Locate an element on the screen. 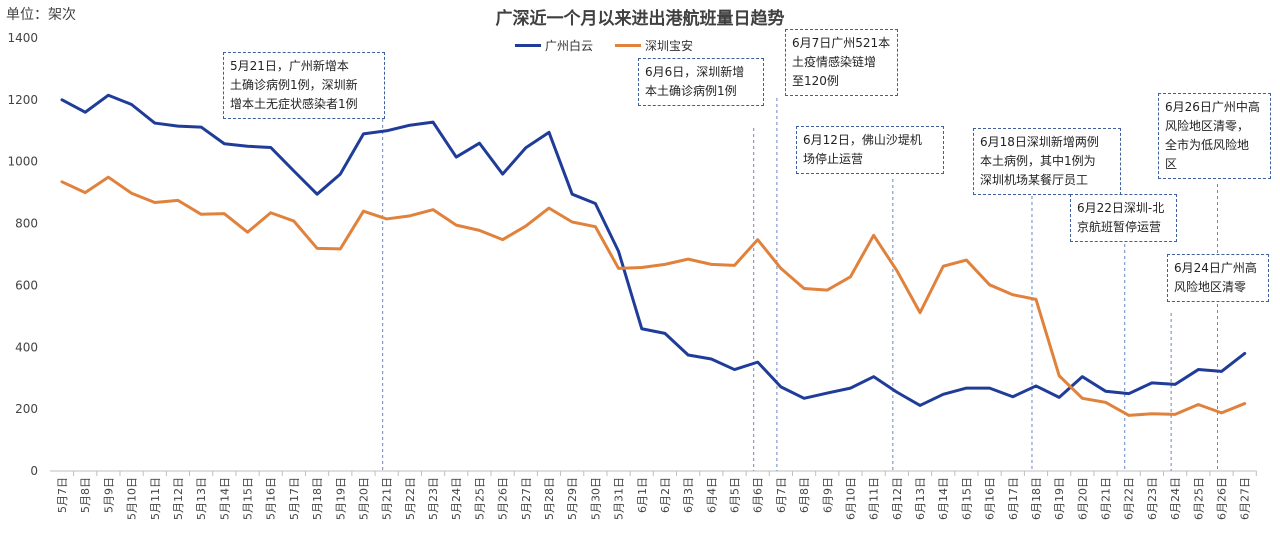 The width and height of the screenshot is (1280, 537). chart-title: 广深近一个月以来进出港航班量日趋势 is located at coordinates (640, 19).